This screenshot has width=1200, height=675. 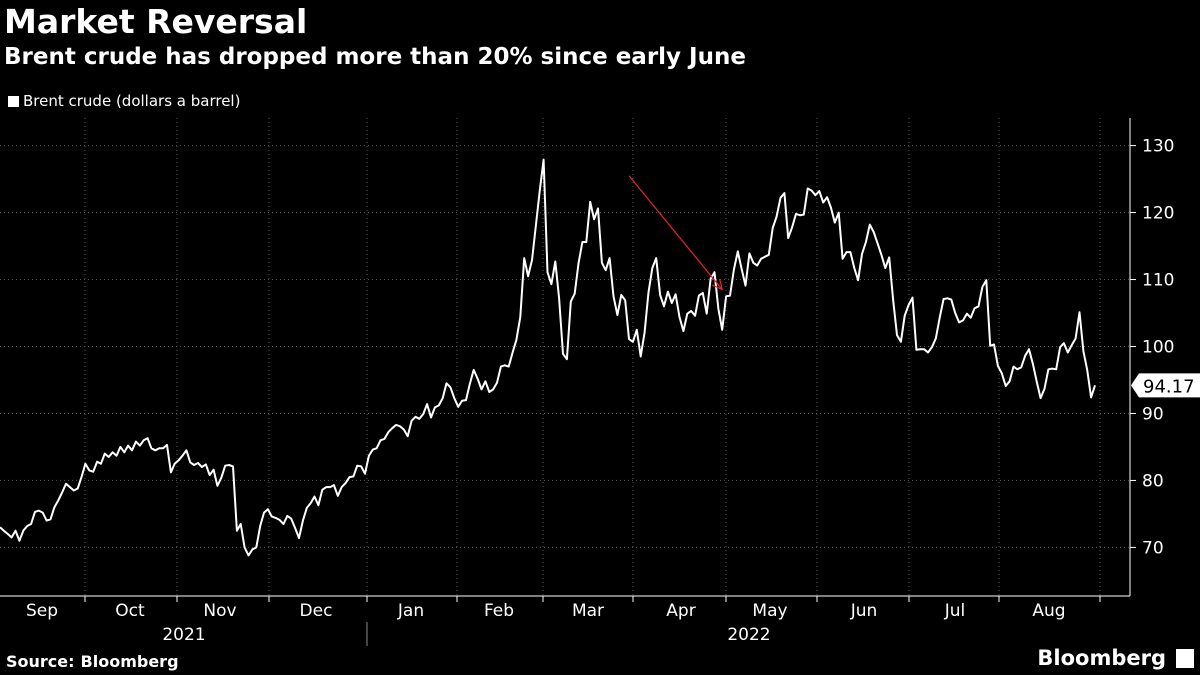 What do you see at coordinates (129, 661) in the screenshot?
I see `source-value: Bloomberg` at bounding box center [129, 661].